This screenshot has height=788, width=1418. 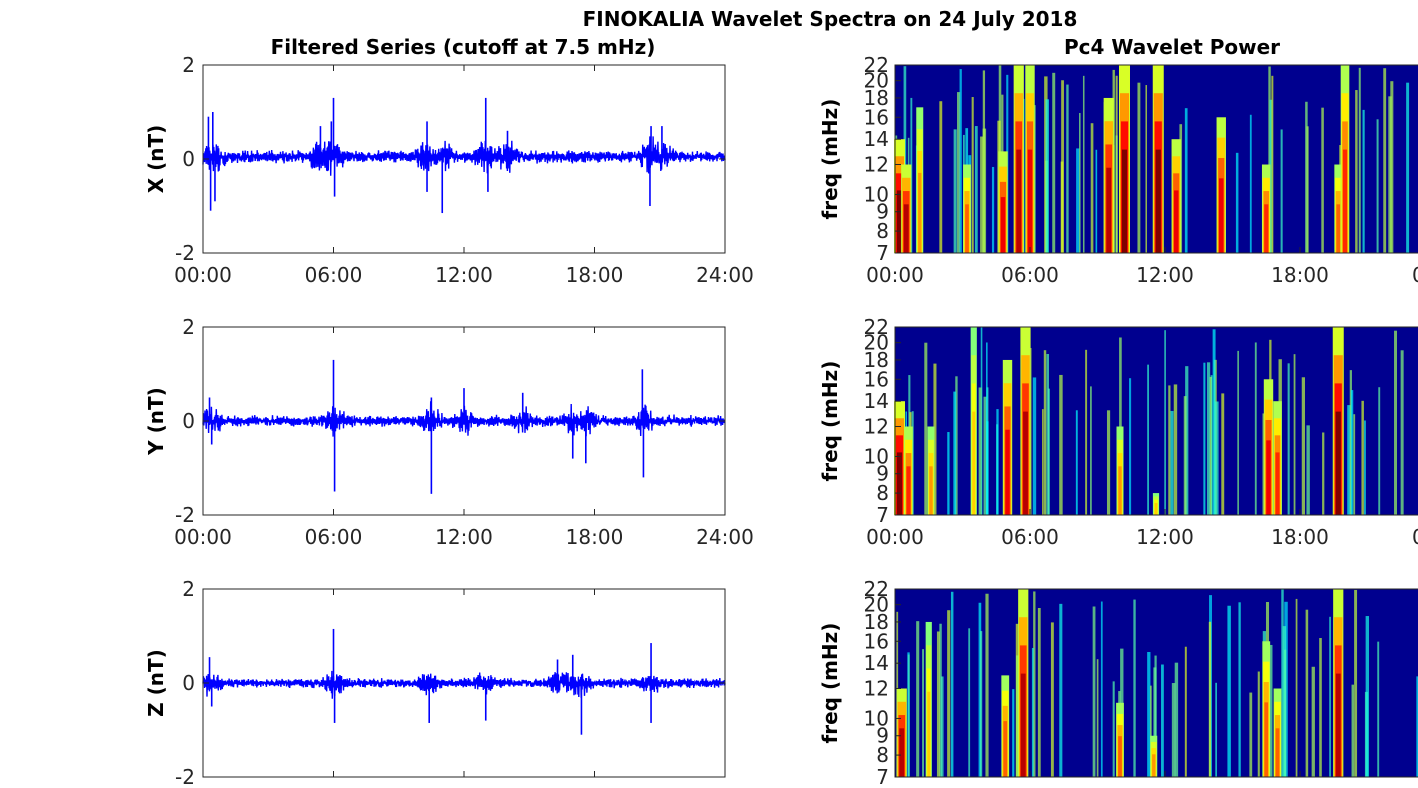 I want to click on y-tick-label: 2, so click(x=188, y=589).